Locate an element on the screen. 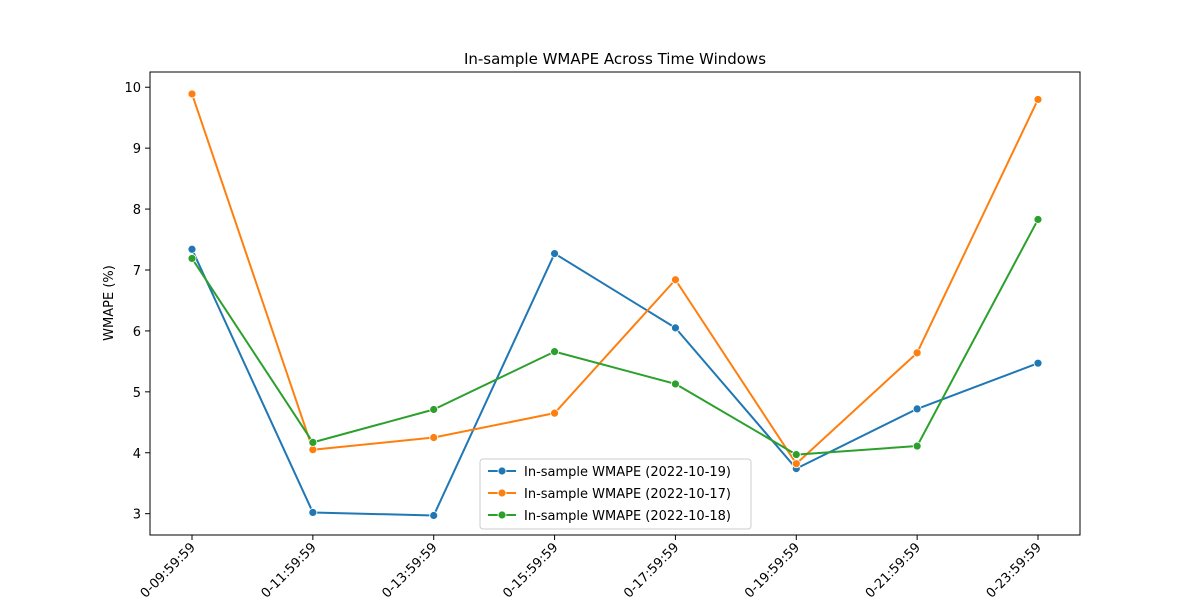 Image resolution: width=1200 pixels, height=604 pixels. legend-item: In-sample WMAPE (2022-10-18) is located at coordinates (609, 516).